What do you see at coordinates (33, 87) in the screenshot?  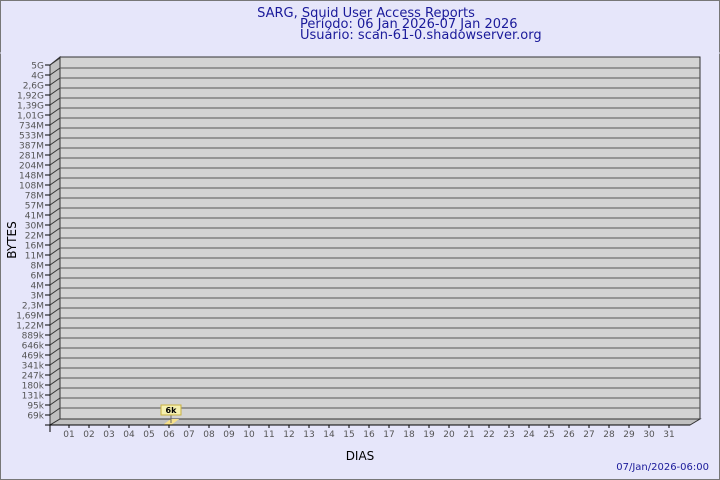 I see `y-tick-label: 2,6G` at bounding box center [33, 87].